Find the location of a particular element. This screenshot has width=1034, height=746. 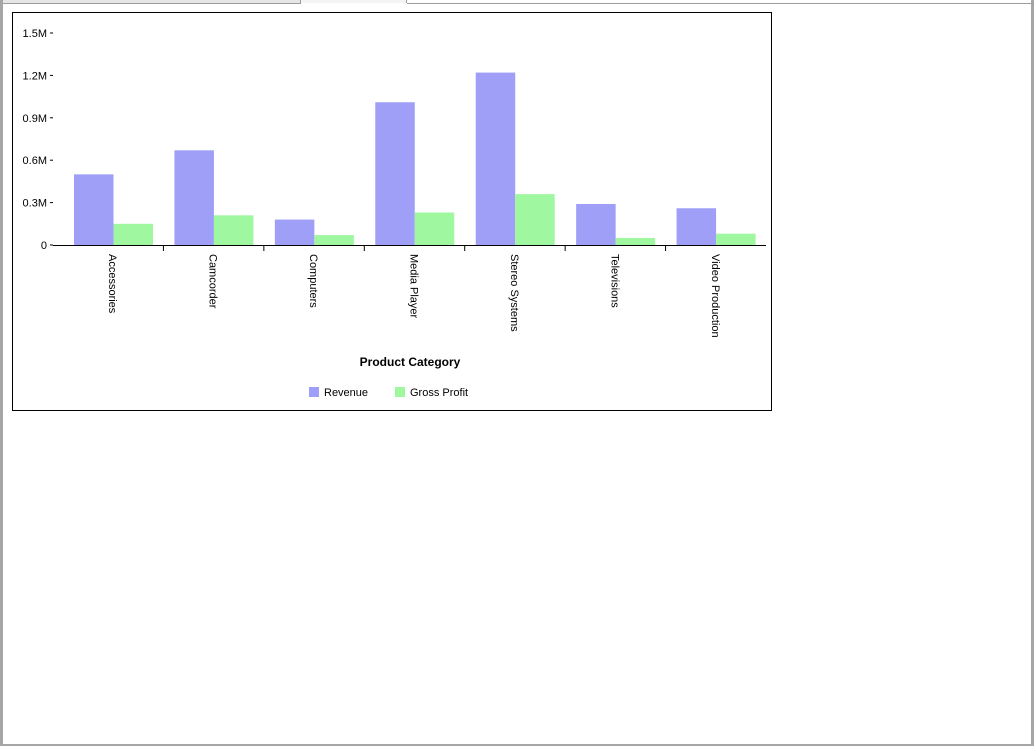

x-tick-label: Stereo Systems is located at coordinates (514, 293).